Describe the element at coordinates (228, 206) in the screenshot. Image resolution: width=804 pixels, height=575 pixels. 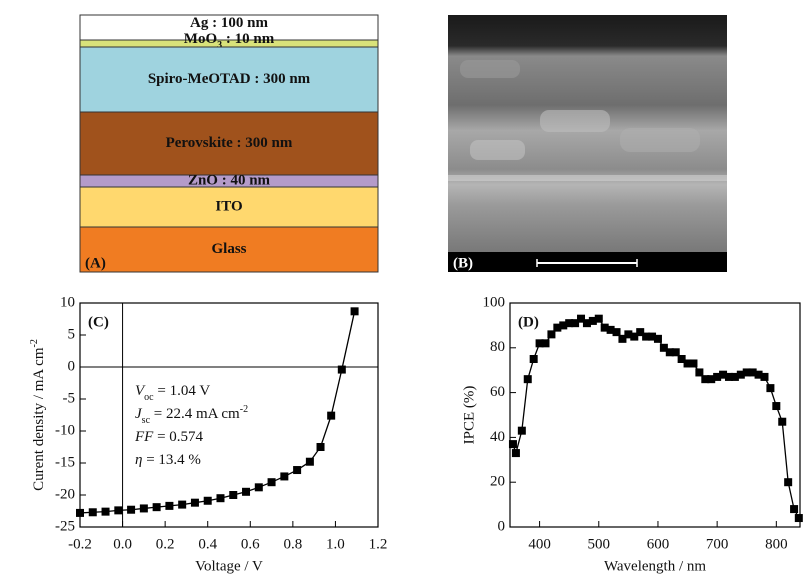
I see `layer-label: ITO` at that location.